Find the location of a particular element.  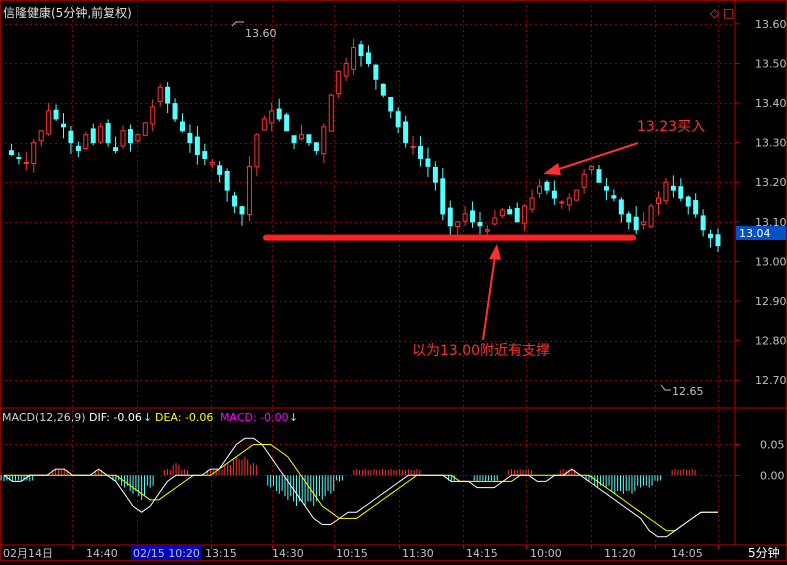

dif-arrow: ↓ is located at coordinates (147, 417).